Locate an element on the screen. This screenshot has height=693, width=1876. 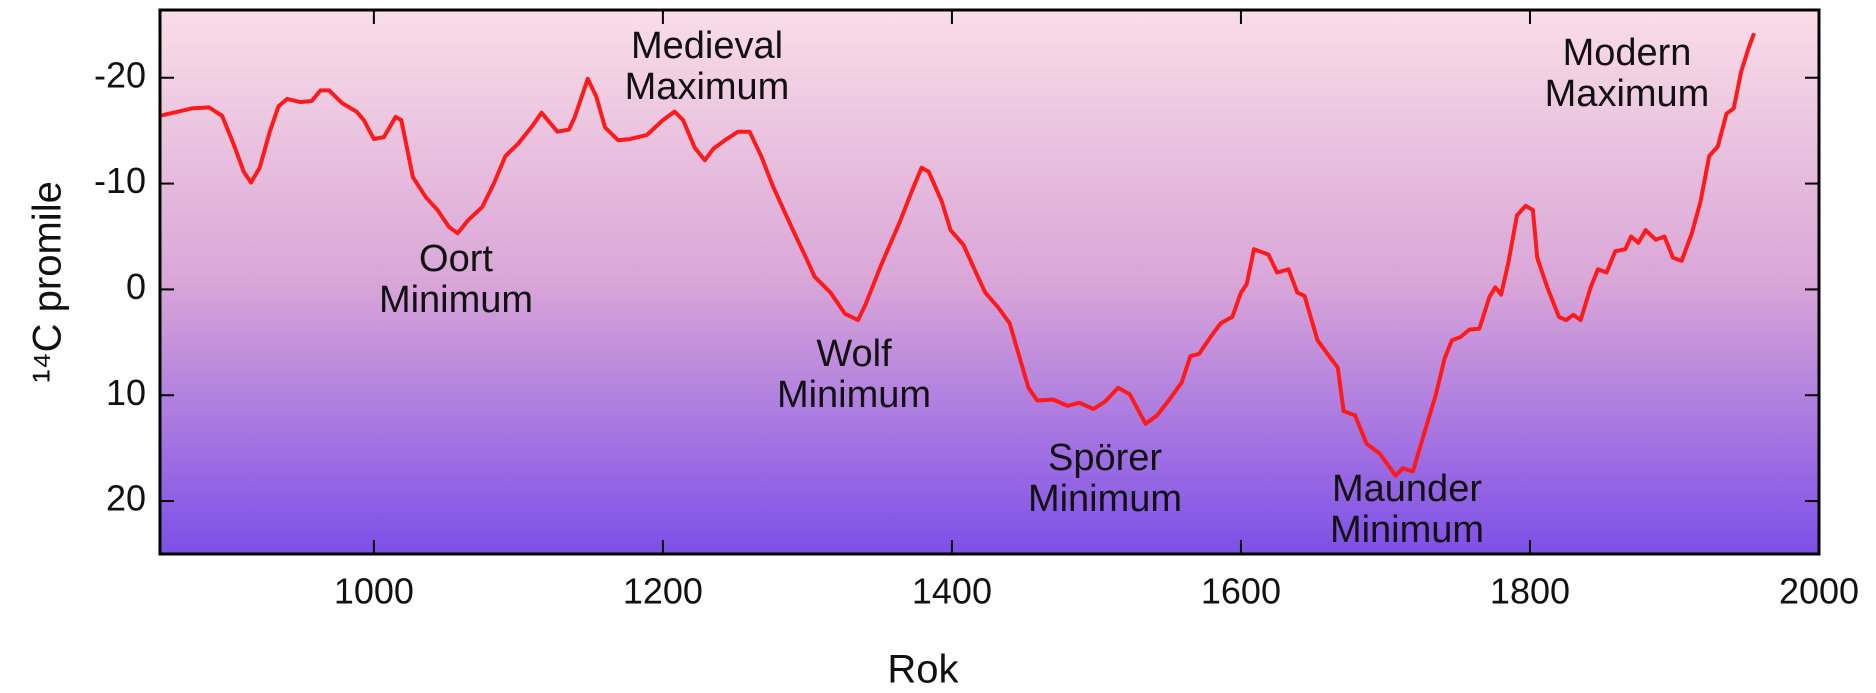
x-tick-label: 1400 is located at coordinates (952, 591).